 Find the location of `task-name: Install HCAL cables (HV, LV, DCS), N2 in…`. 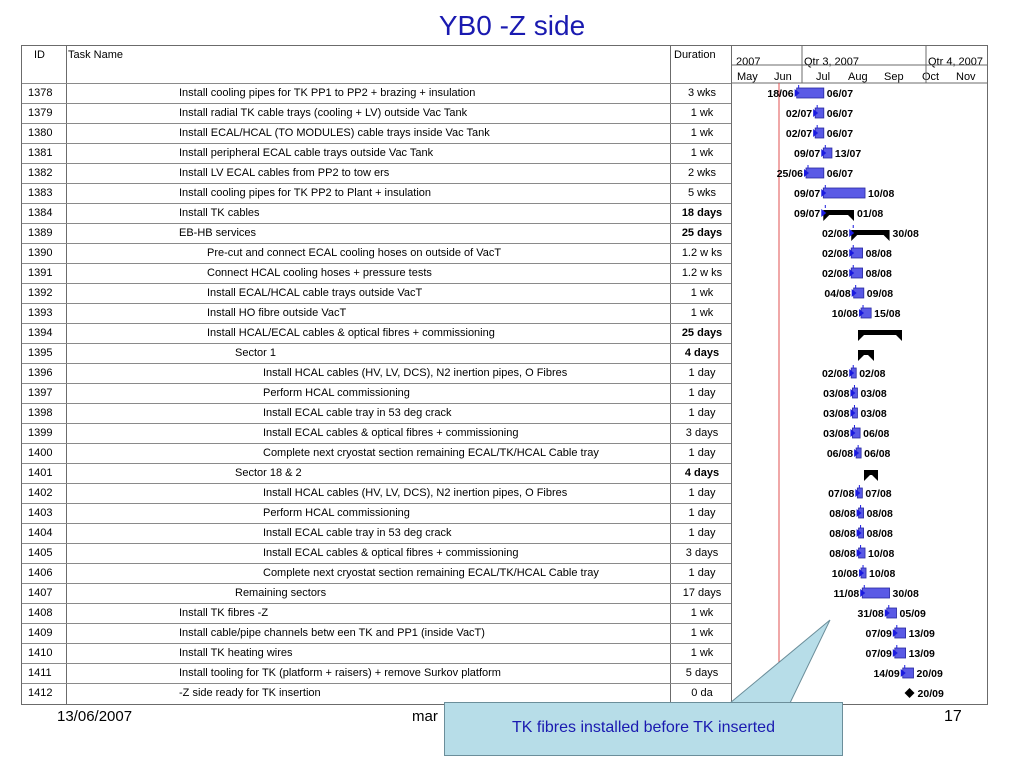

task-name: Install HCAL cables (HV, LV, DCS), N2 in… is located at coordinates (415, 373).